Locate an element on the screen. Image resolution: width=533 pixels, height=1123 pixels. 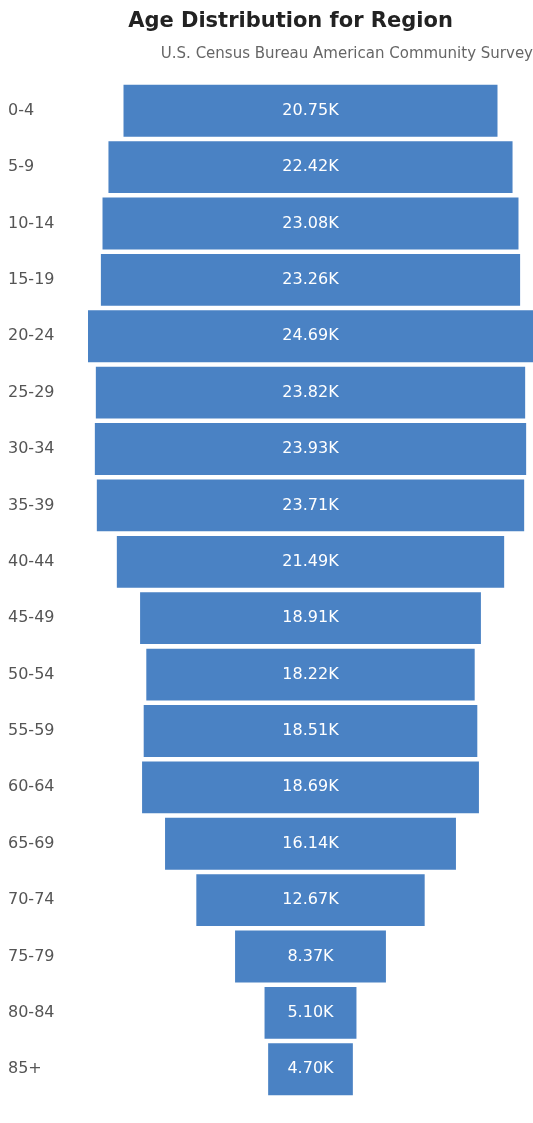
data-label: 16.14K is located at coordinates (311, 842).